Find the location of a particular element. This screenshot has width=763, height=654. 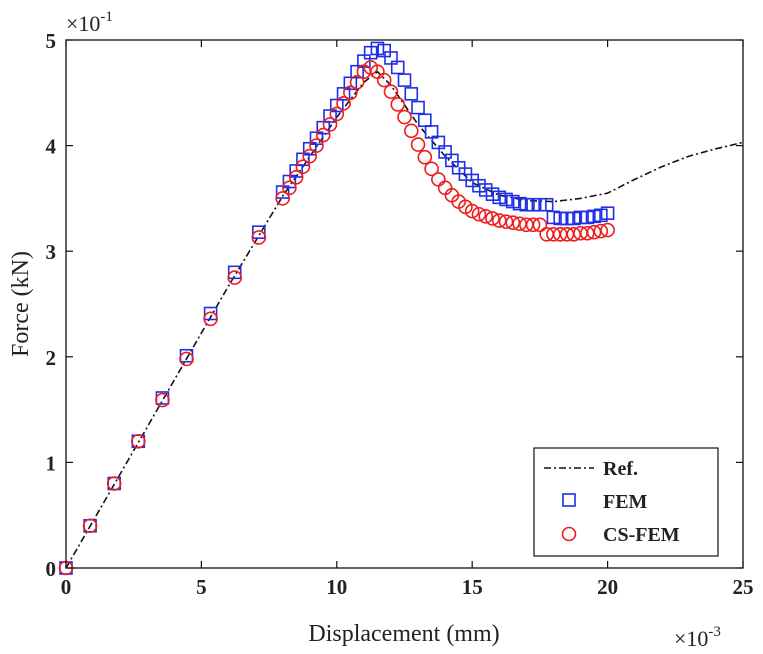

x-axis-label: Displacement (mm) is located at coordinates (403, 634).